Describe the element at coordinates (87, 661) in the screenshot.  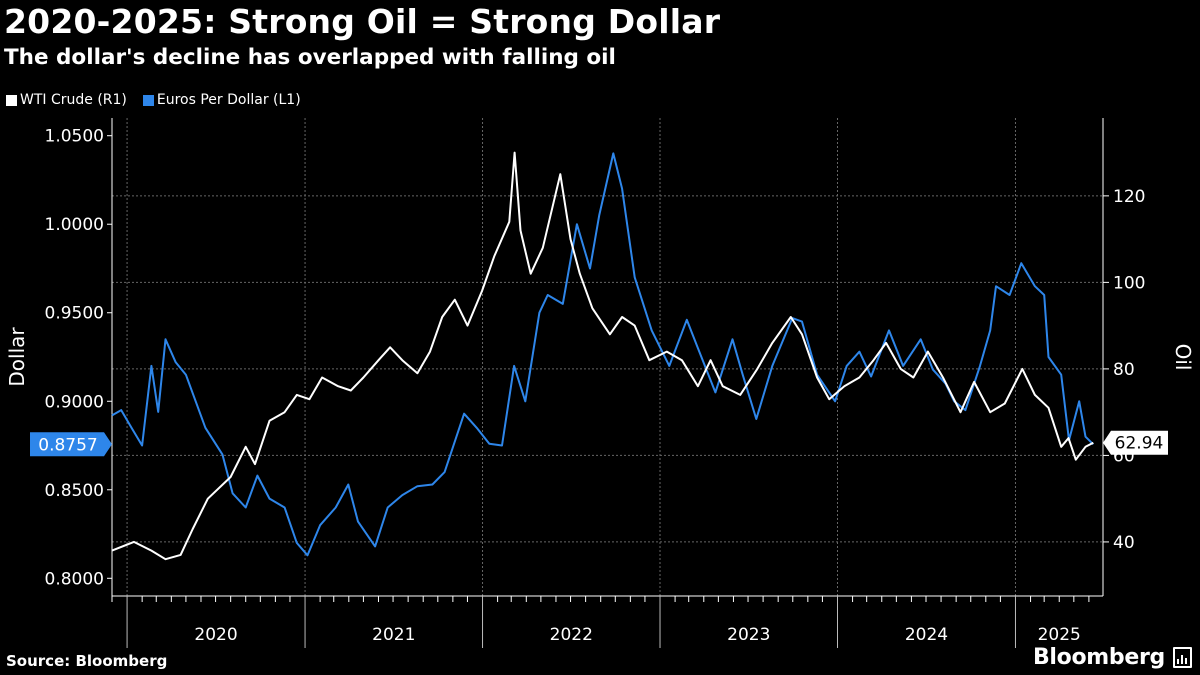
I see `source-note: Source: Bloomberg` at that location.